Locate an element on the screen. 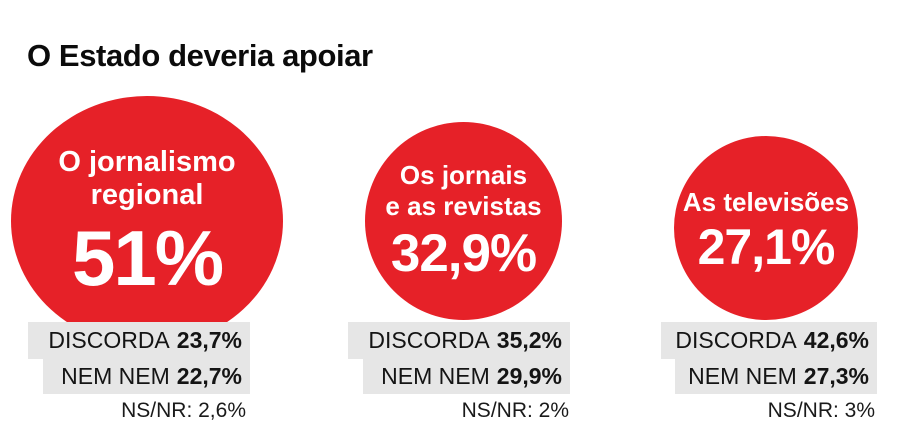 The height and width of the screenshot is (448, 900). bubble-label: As televisões is located at coordinates (766, 202).